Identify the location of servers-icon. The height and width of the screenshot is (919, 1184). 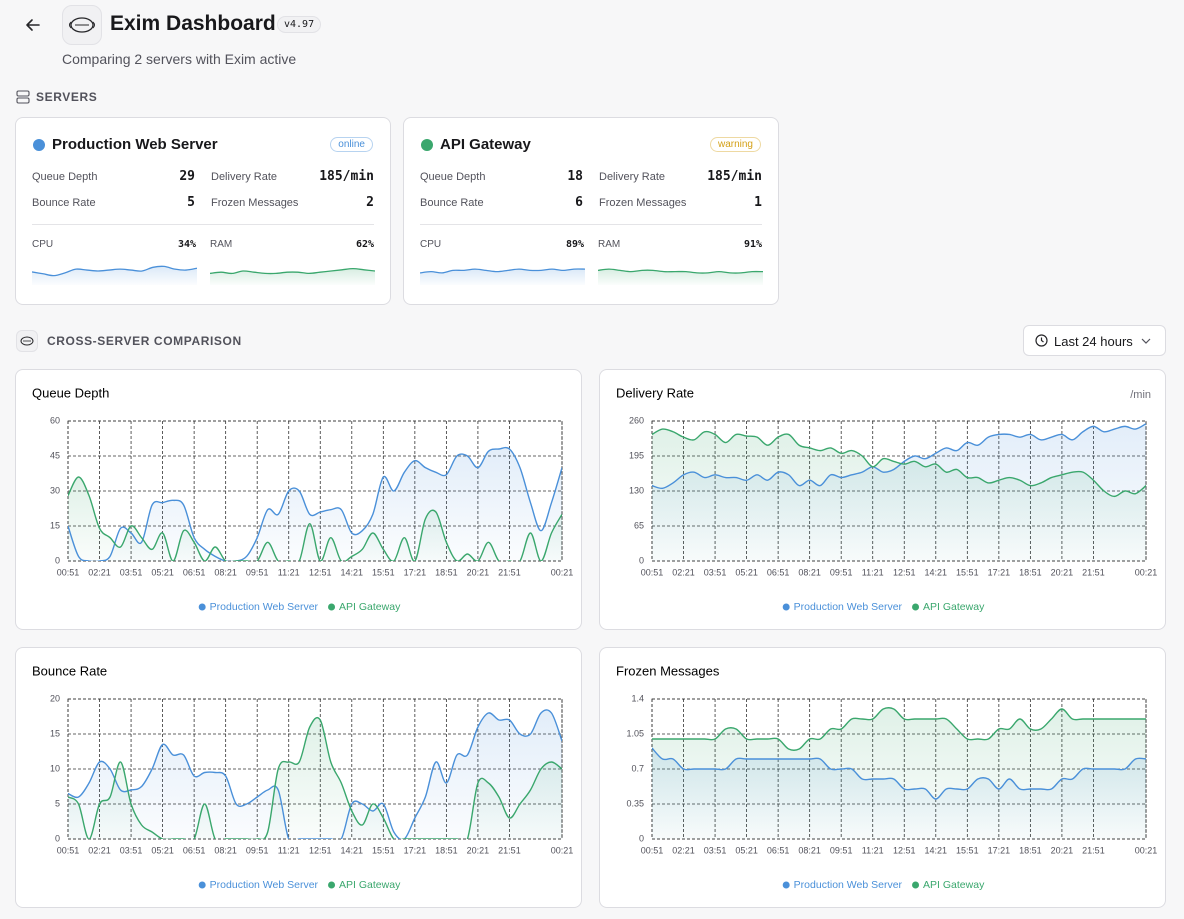
(23, 97).